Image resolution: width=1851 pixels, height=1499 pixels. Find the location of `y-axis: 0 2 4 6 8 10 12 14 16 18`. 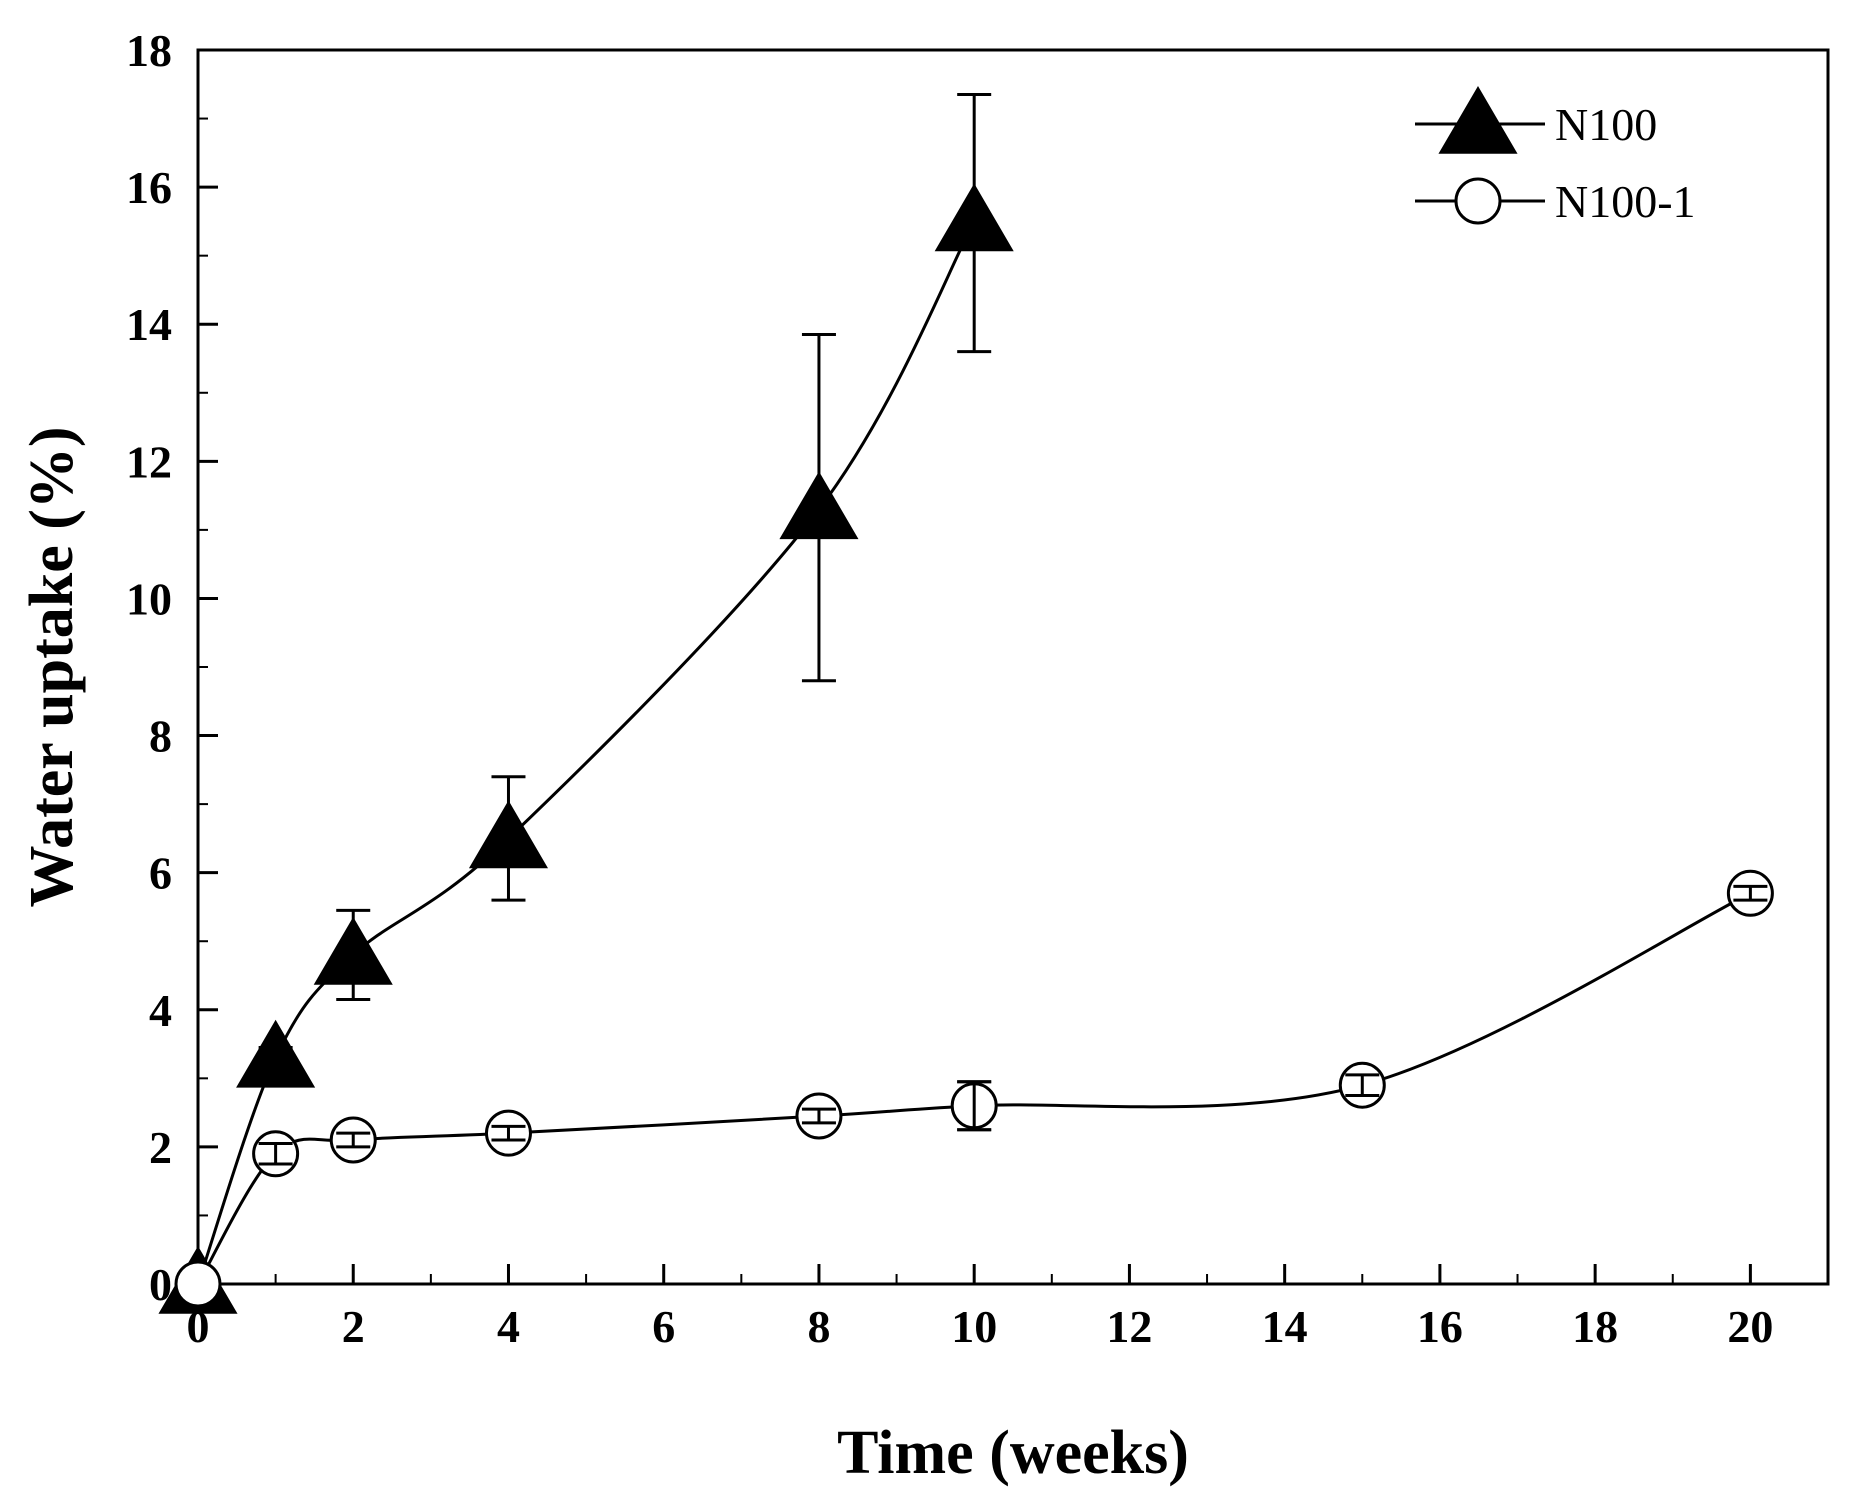

y-axis: 0 2 4 6 8 10 12 14 16 18 is located at coordinates (172, 667).